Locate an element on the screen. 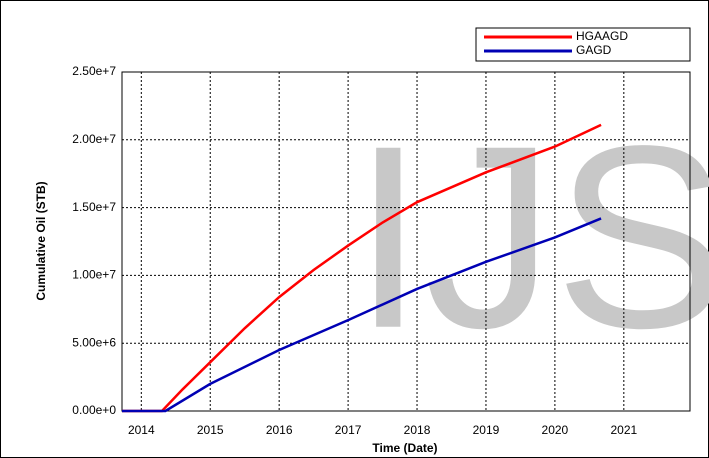 This screenshot has width=709, height=458. legend-label: HGAAGD is located at coordinates (602, 36).